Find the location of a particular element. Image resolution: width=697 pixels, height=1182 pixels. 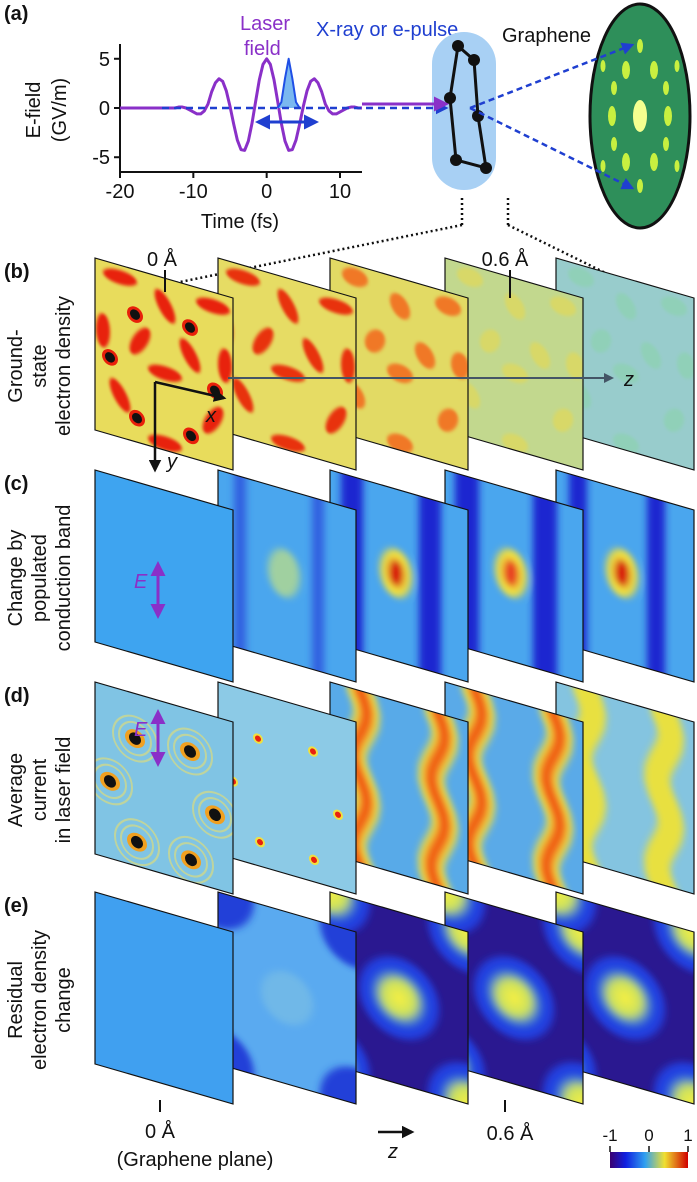

panel-label: (c) is located at coordinates (16, 484).